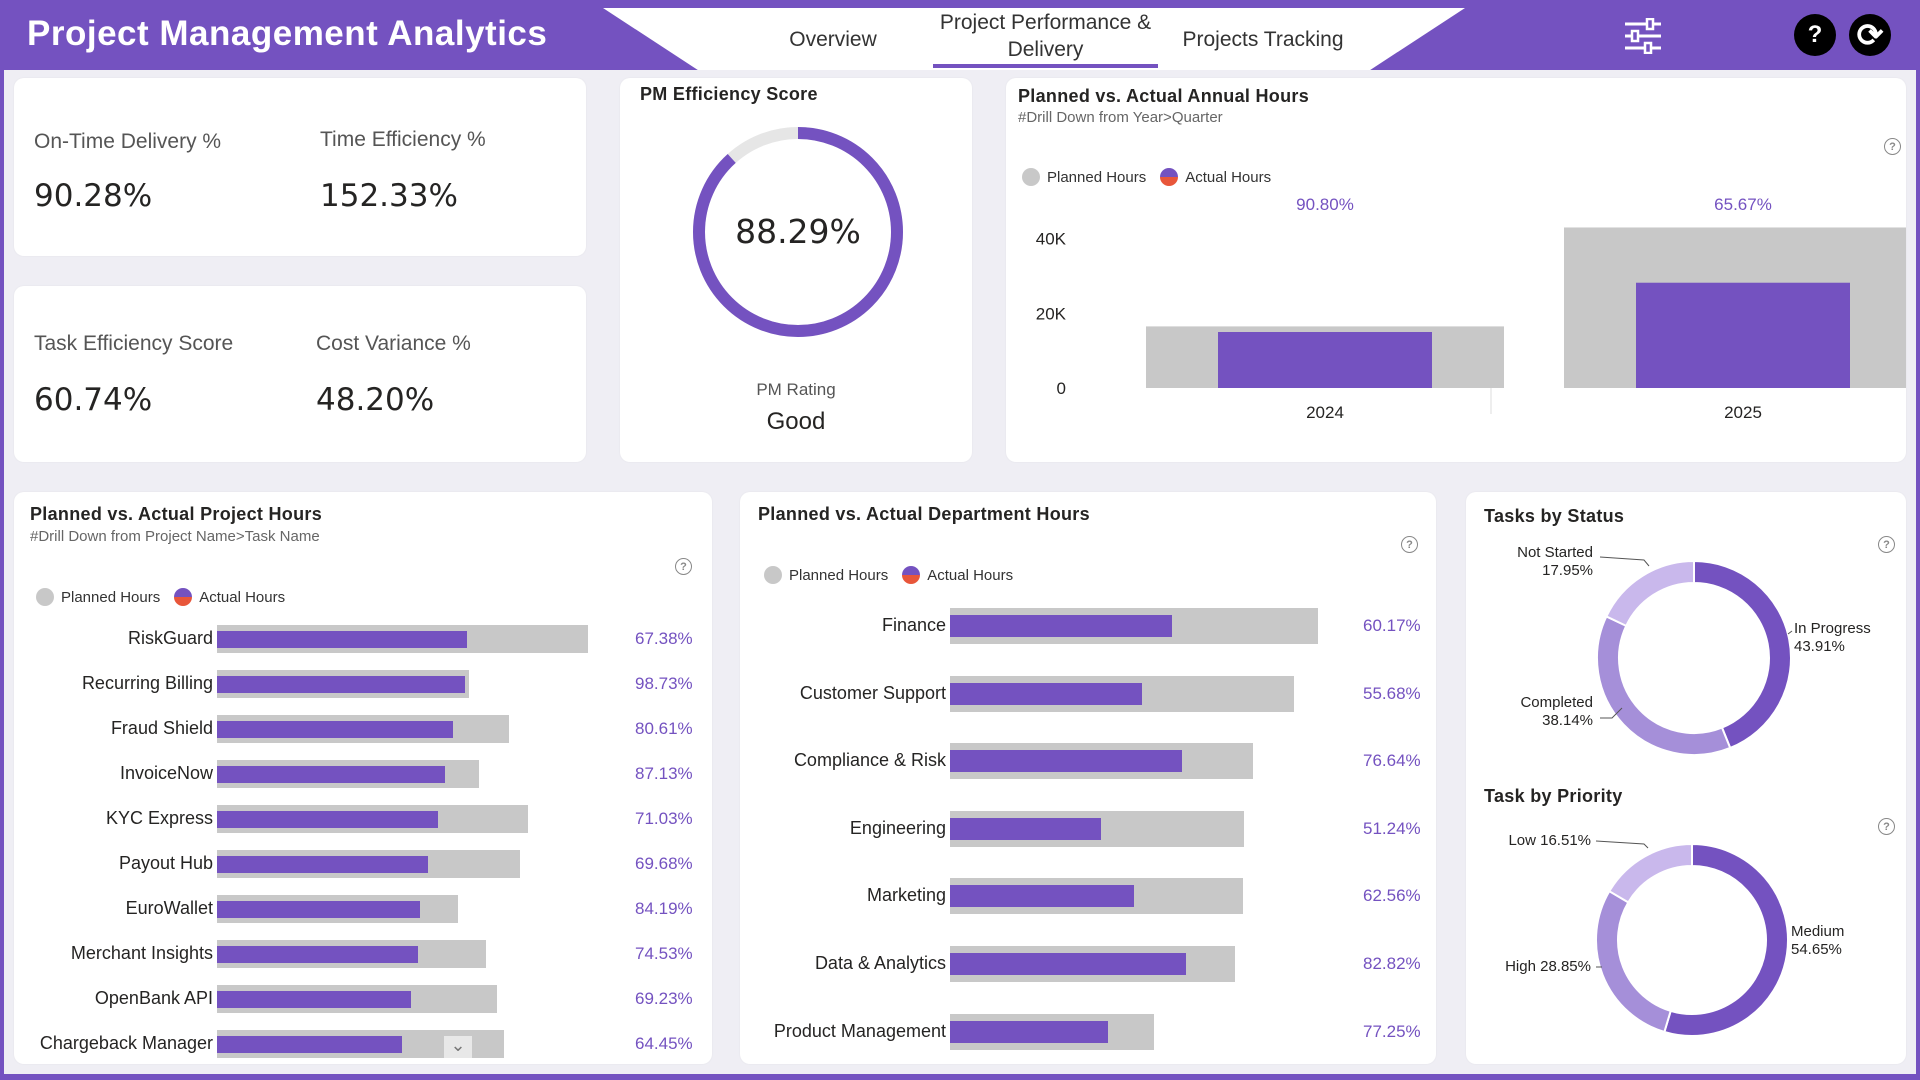 The image size is (1920, 1080). Describe the element at coordinates (1892, 146) in the screenshot. I see `annual-help-icon: ?` at that location.